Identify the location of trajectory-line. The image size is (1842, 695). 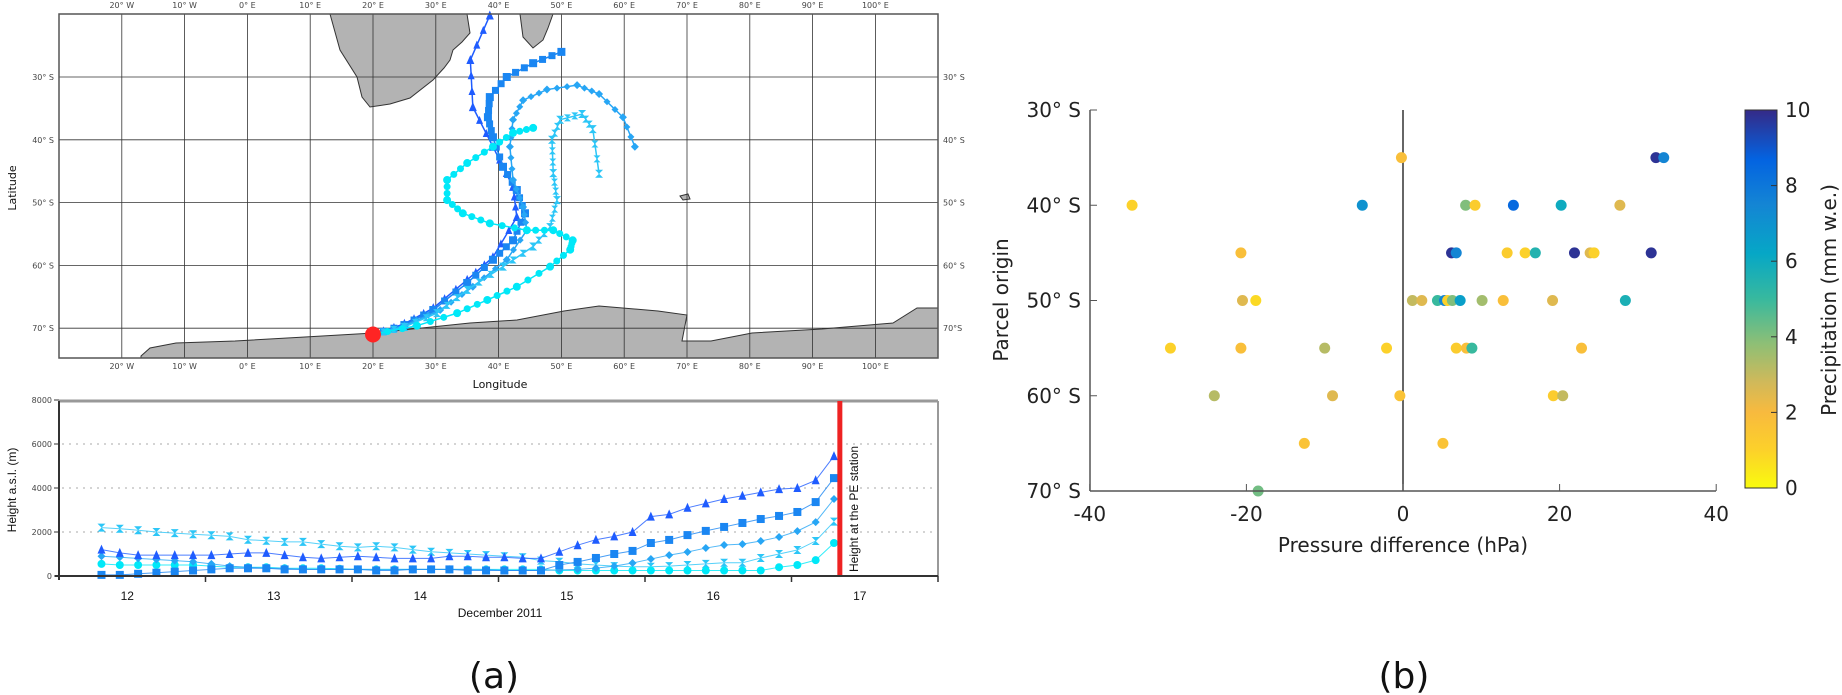
(473, 231).